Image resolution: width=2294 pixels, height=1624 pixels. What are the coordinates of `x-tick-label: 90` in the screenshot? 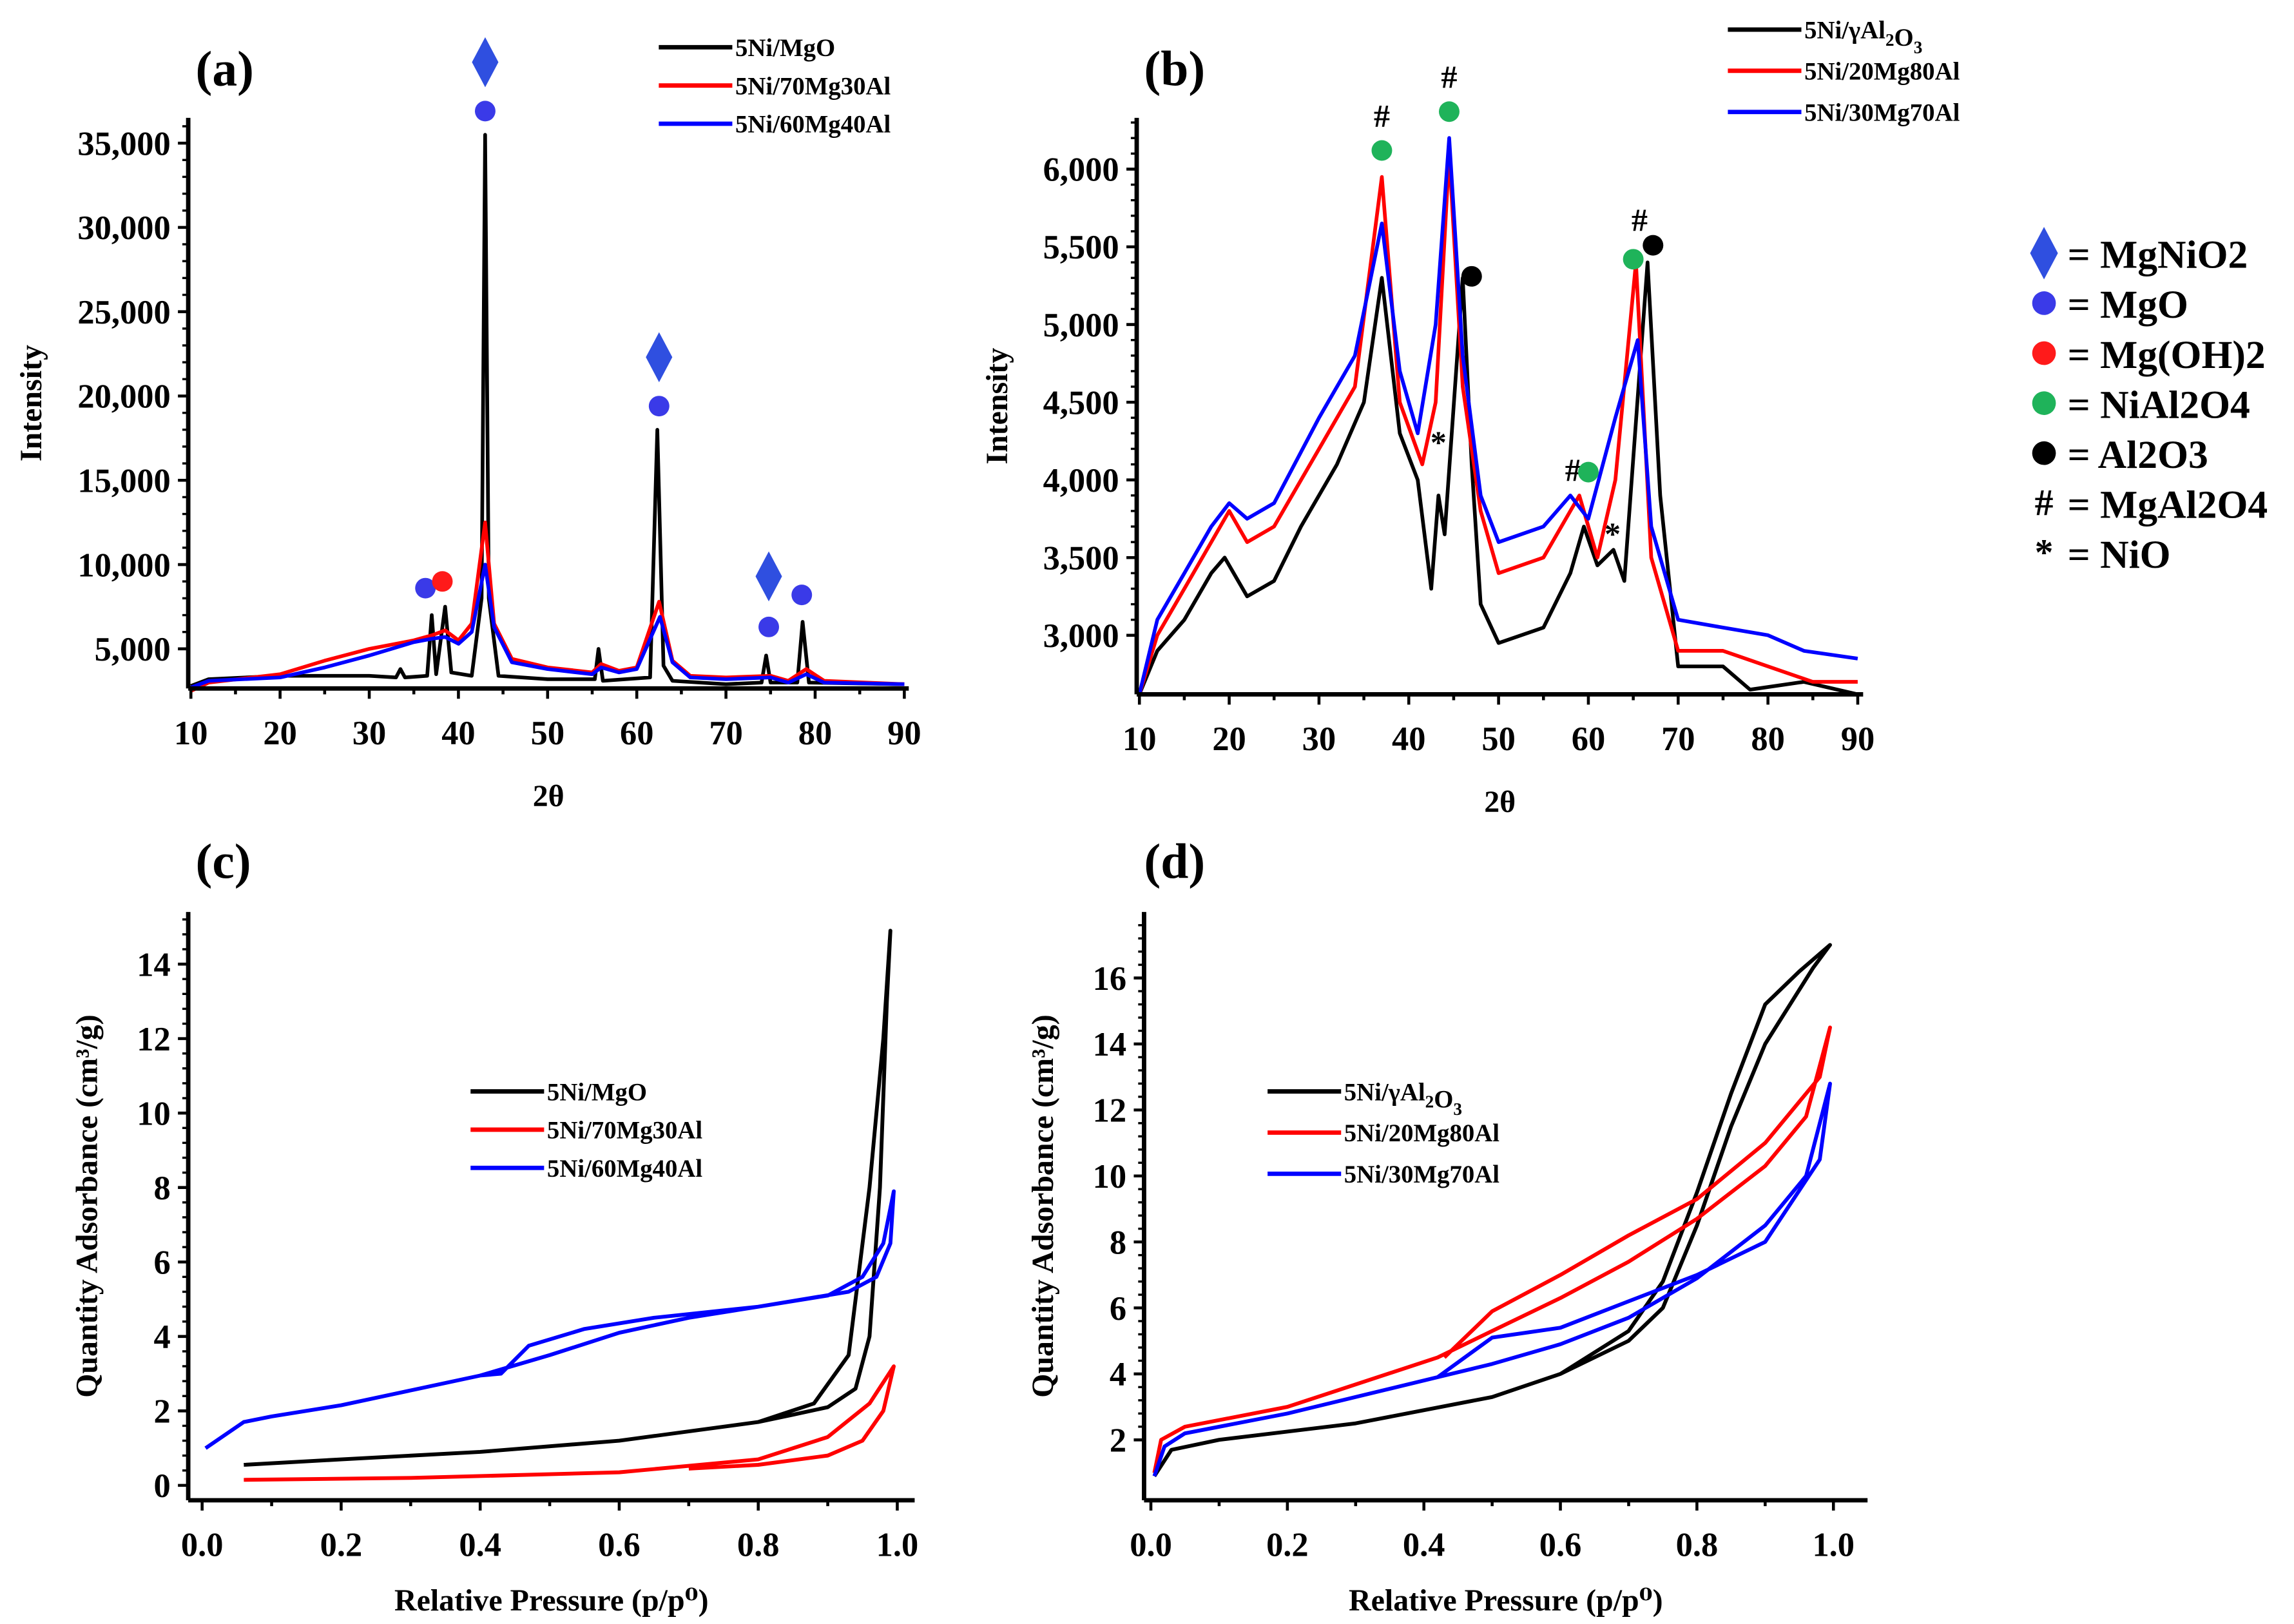 It's located at (1858, 739).